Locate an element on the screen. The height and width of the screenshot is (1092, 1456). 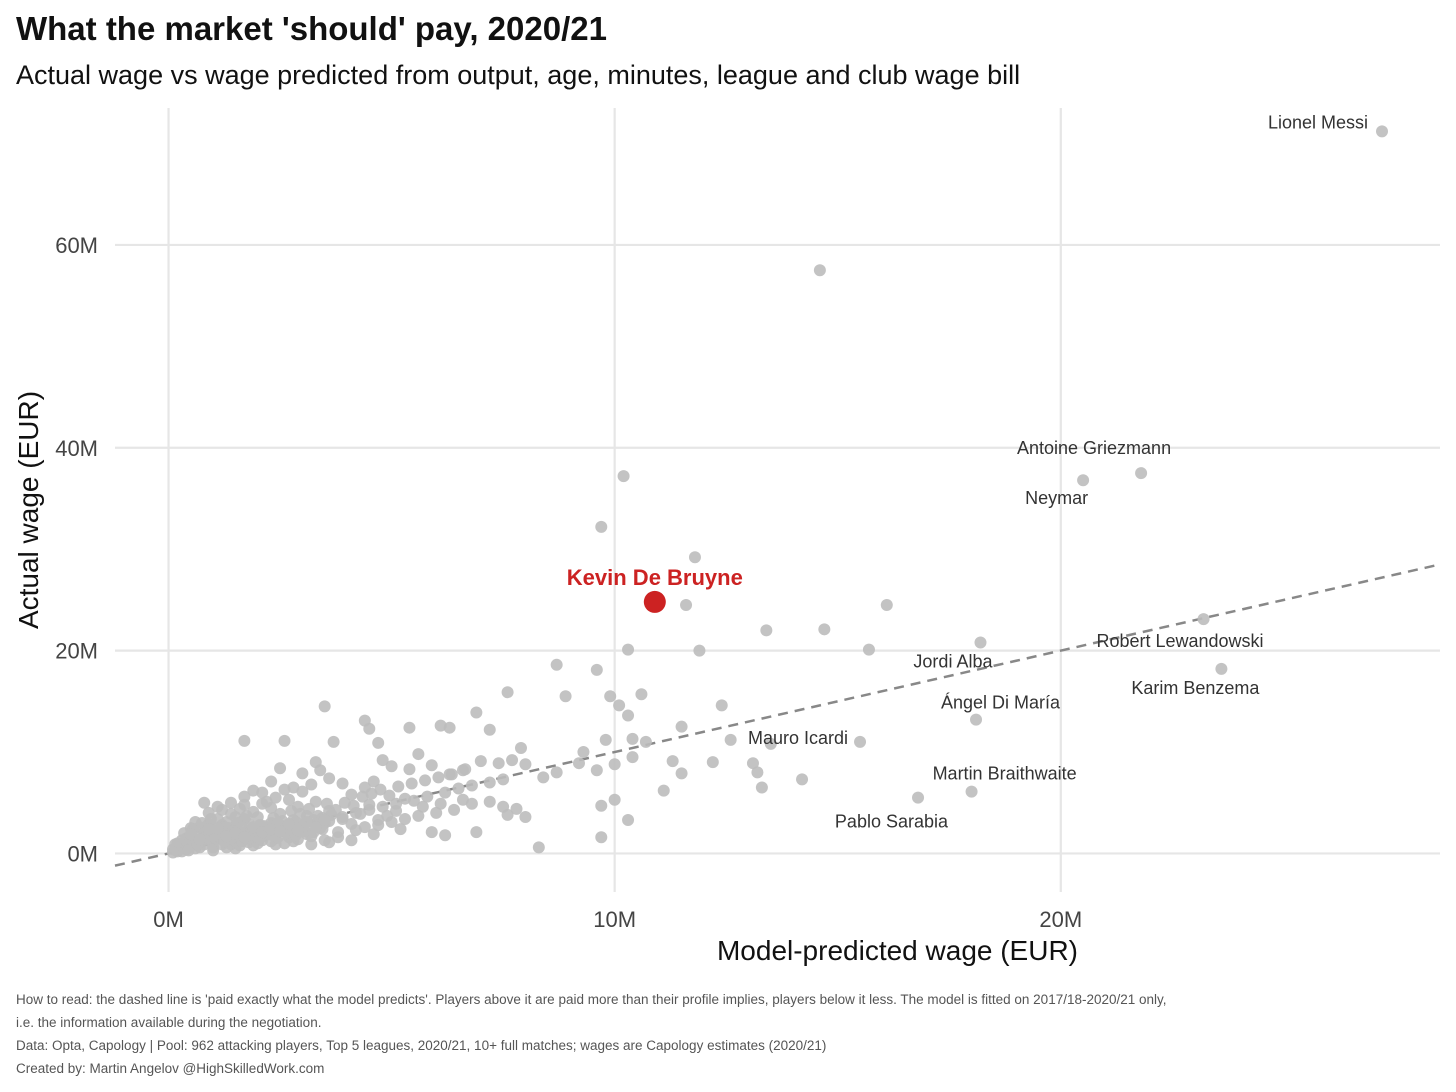
highlight-label: Kevin De Bruyne is located at coordinates (655, 577).